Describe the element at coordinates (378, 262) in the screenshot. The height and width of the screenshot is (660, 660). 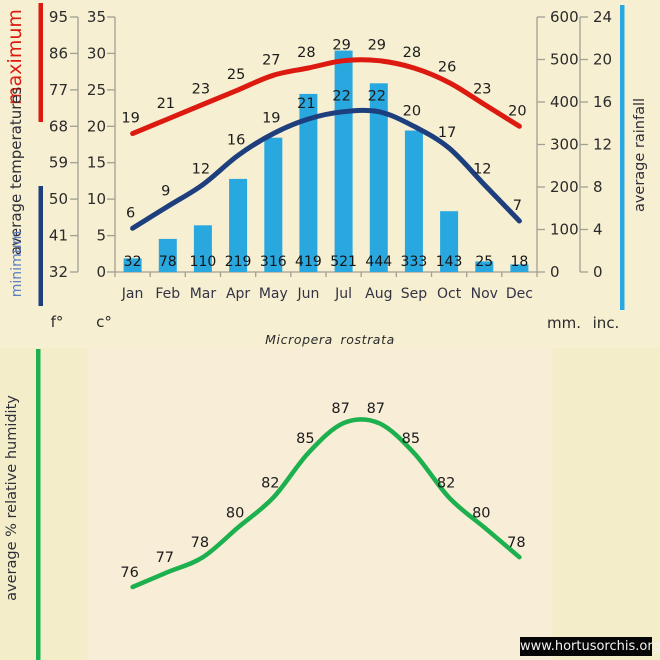
I see `rainfall-value-label: 444` at that location.